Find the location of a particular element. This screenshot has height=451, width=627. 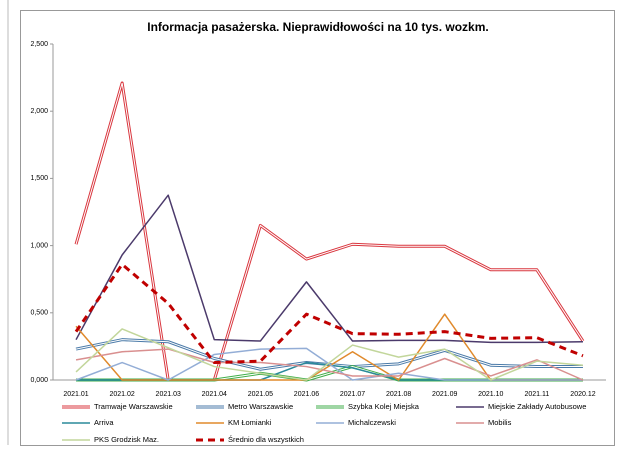

x-tick-label: 2020.12 is located at coordinates (582, 394).